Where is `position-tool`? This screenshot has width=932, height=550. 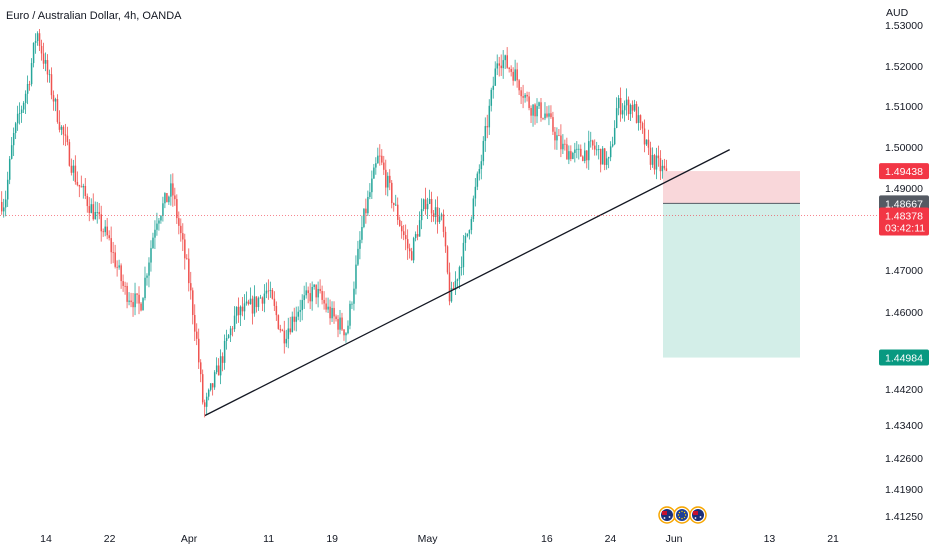 position-tool is located at coordinates (731, 264).